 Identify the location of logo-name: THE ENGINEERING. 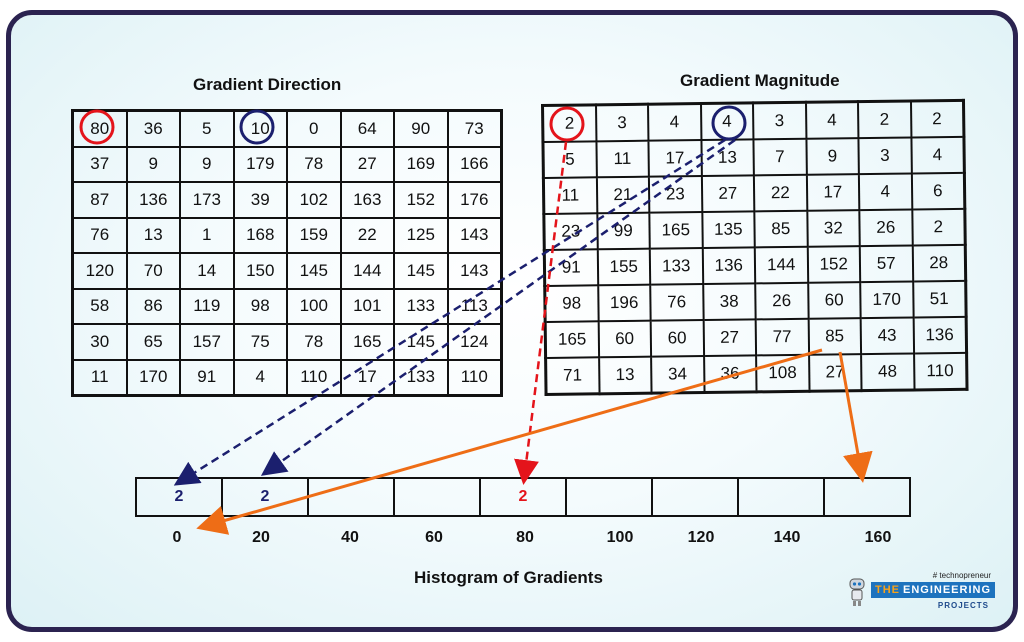
(933, 590).